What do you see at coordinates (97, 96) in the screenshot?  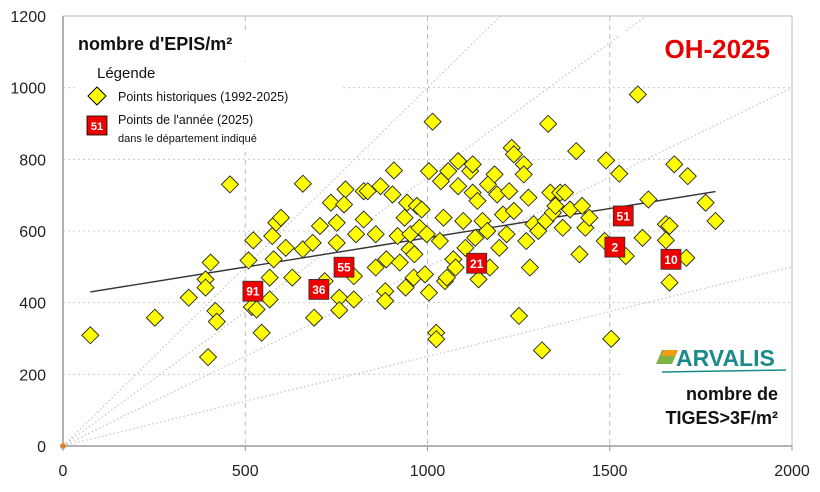 I see `legend-diamond-icon` at bounding box center [97, 96].